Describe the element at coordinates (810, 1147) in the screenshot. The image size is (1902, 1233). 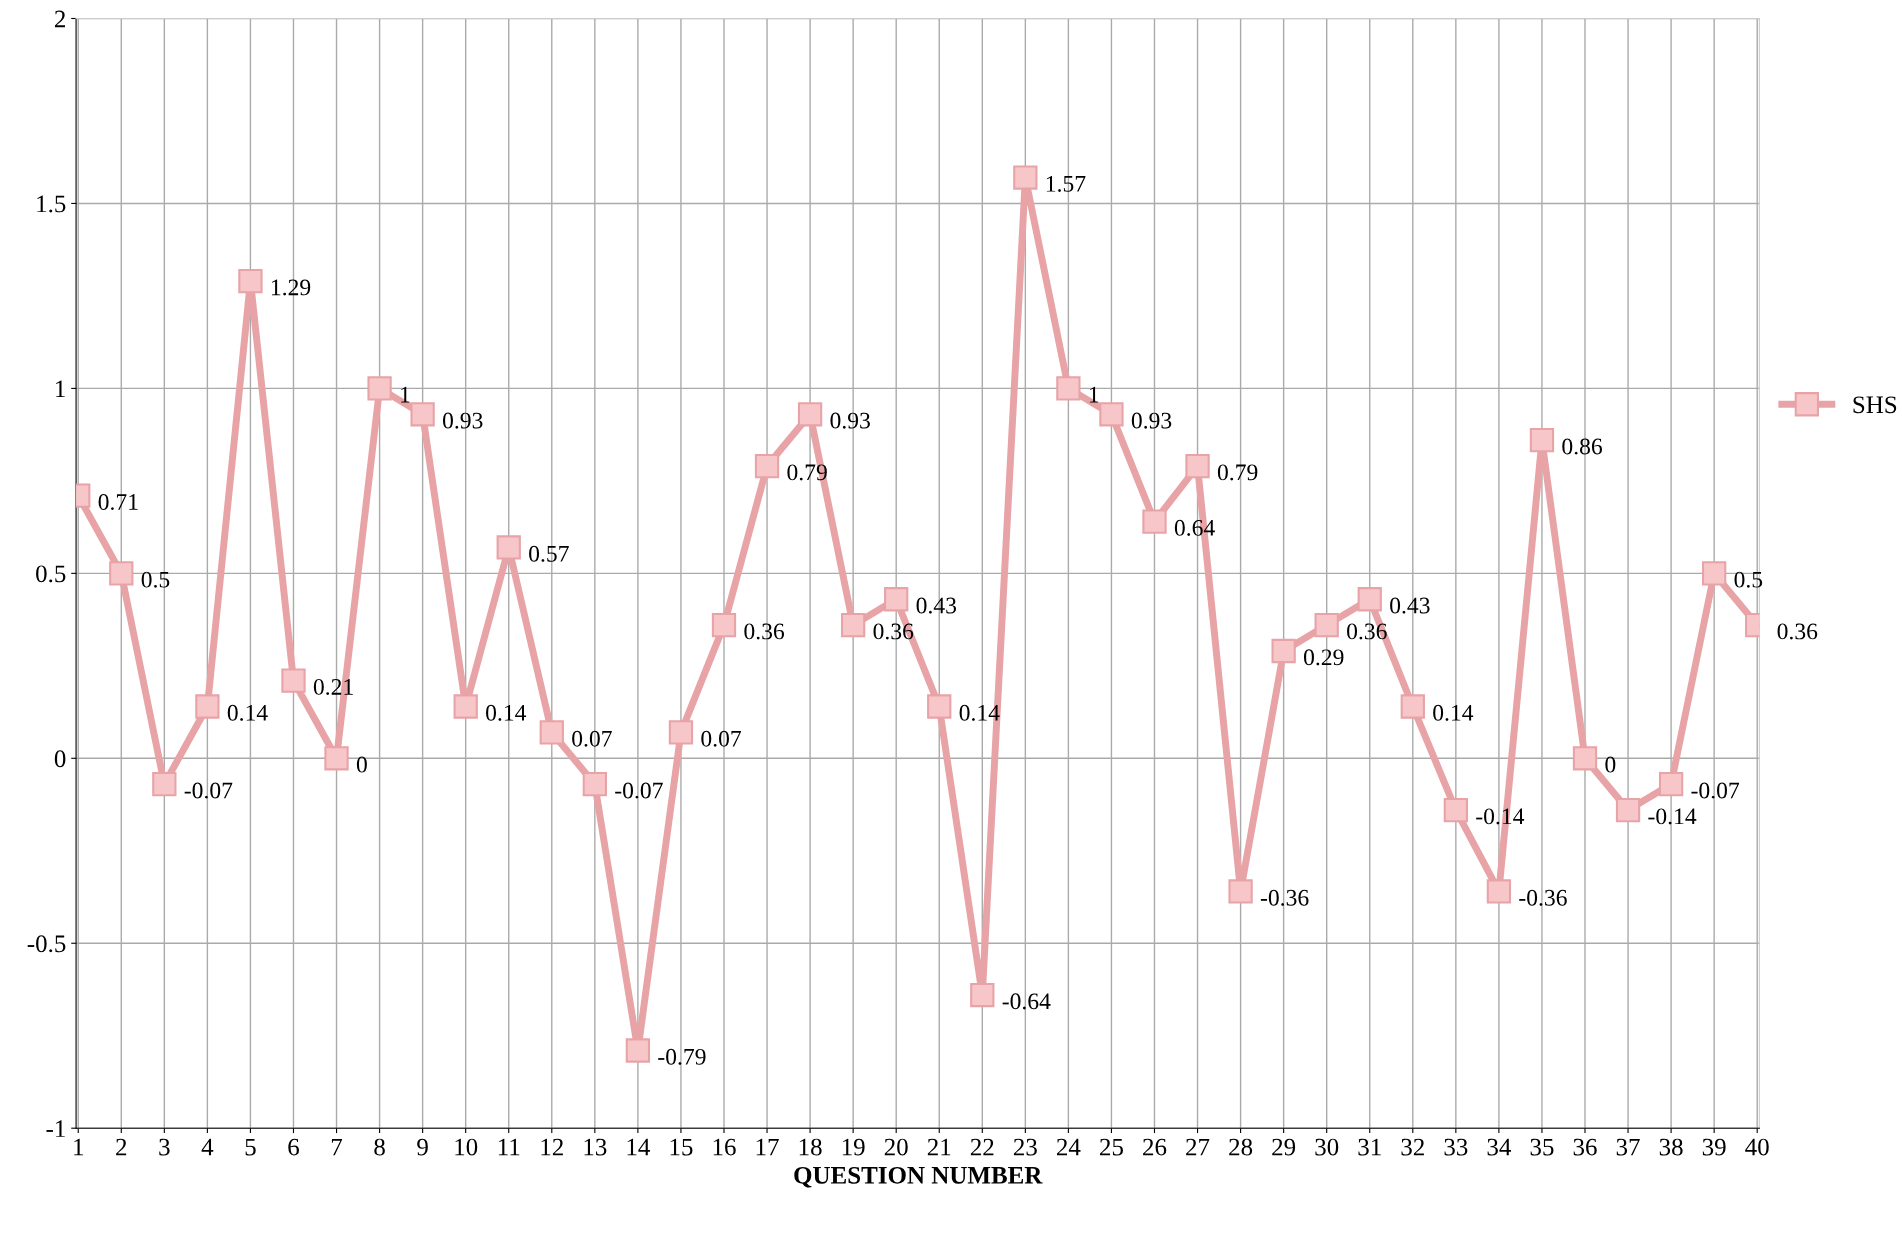
I see `x-tick-label: 18` at that location.